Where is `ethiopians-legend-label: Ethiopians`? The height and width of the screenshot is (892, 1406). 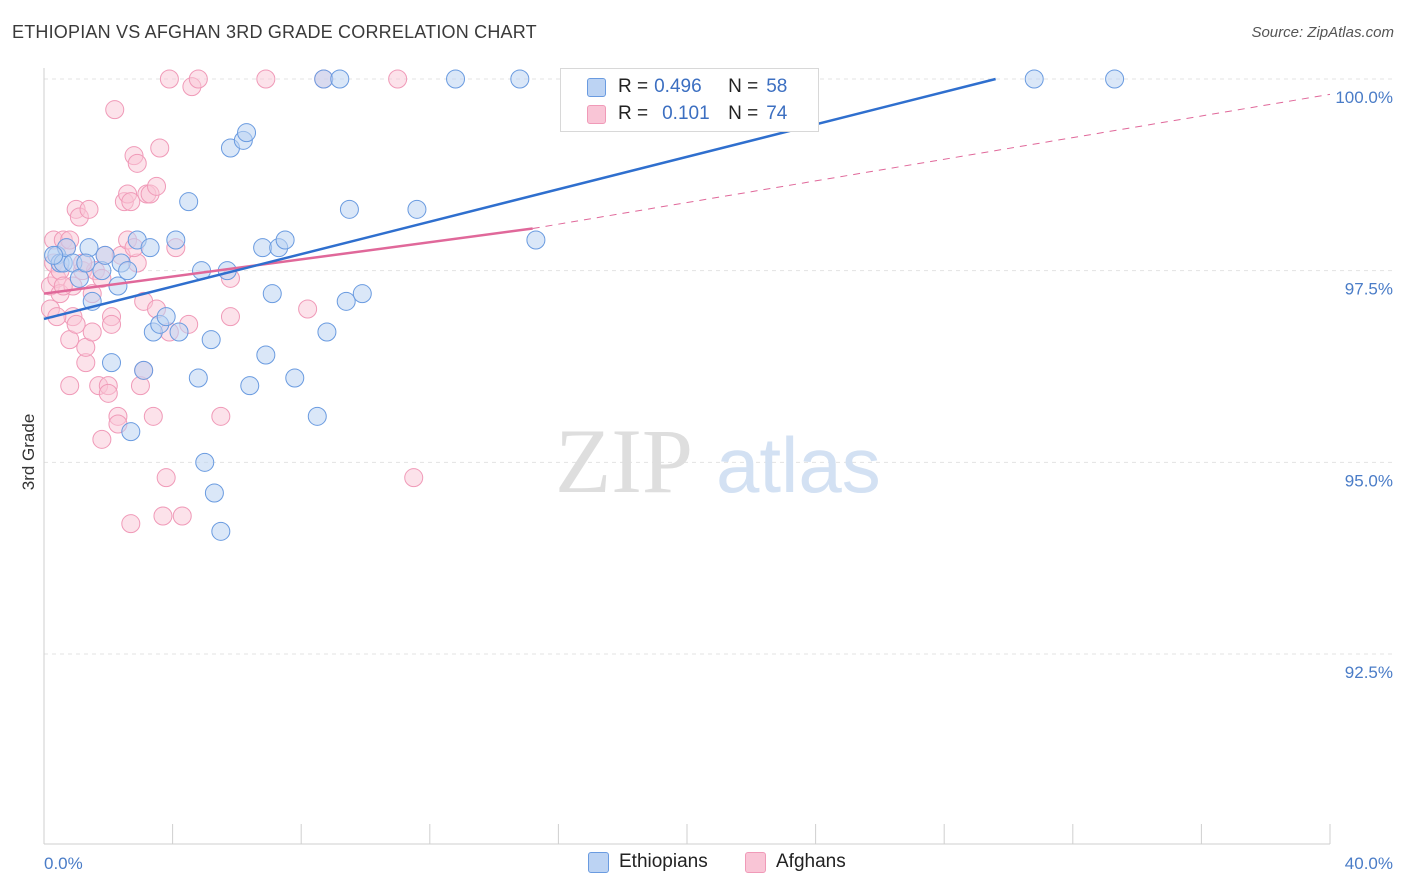 ethiopians-legend-label: Ethiopians is located at coordinates (663, 861).